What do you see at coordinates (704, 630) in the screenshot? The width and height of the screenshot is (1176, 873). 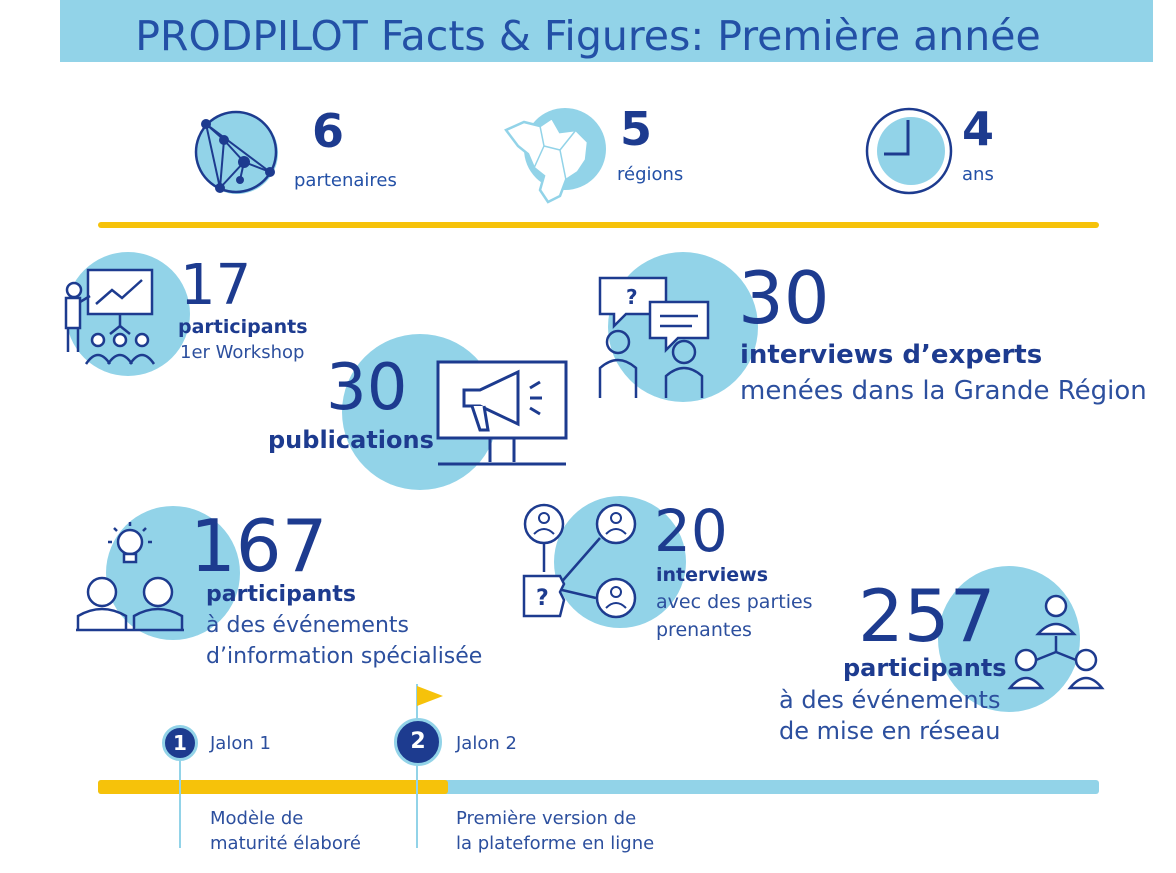 I see `stakeholders-sub2: prenantes` at bounding box center [704, 630].